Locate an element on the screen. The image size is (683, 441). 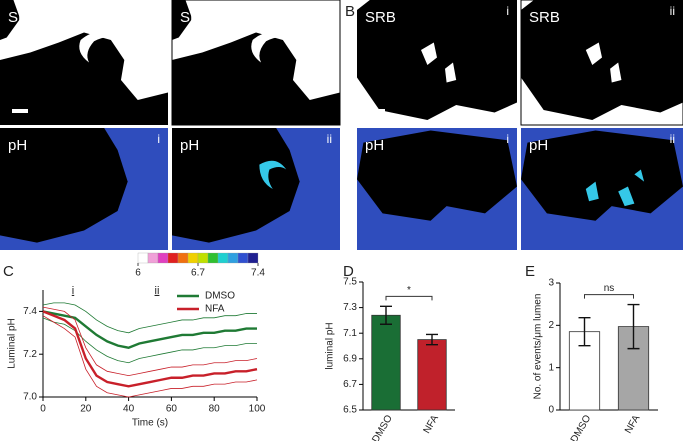
y-tick-label: 6.5 is located at coordinates (350, 410).